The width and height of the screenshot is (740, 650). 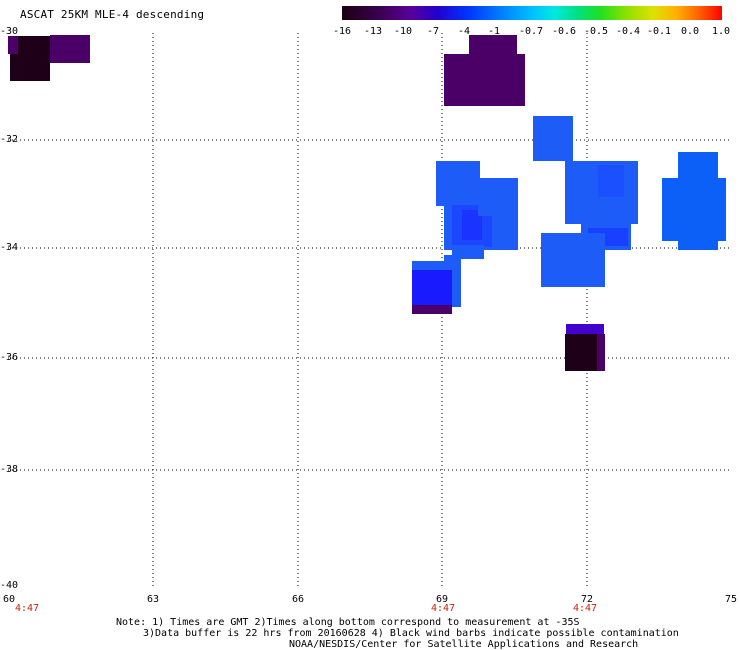 I want to click on colorbar-label: 0.0, so click(x=690, y=31).